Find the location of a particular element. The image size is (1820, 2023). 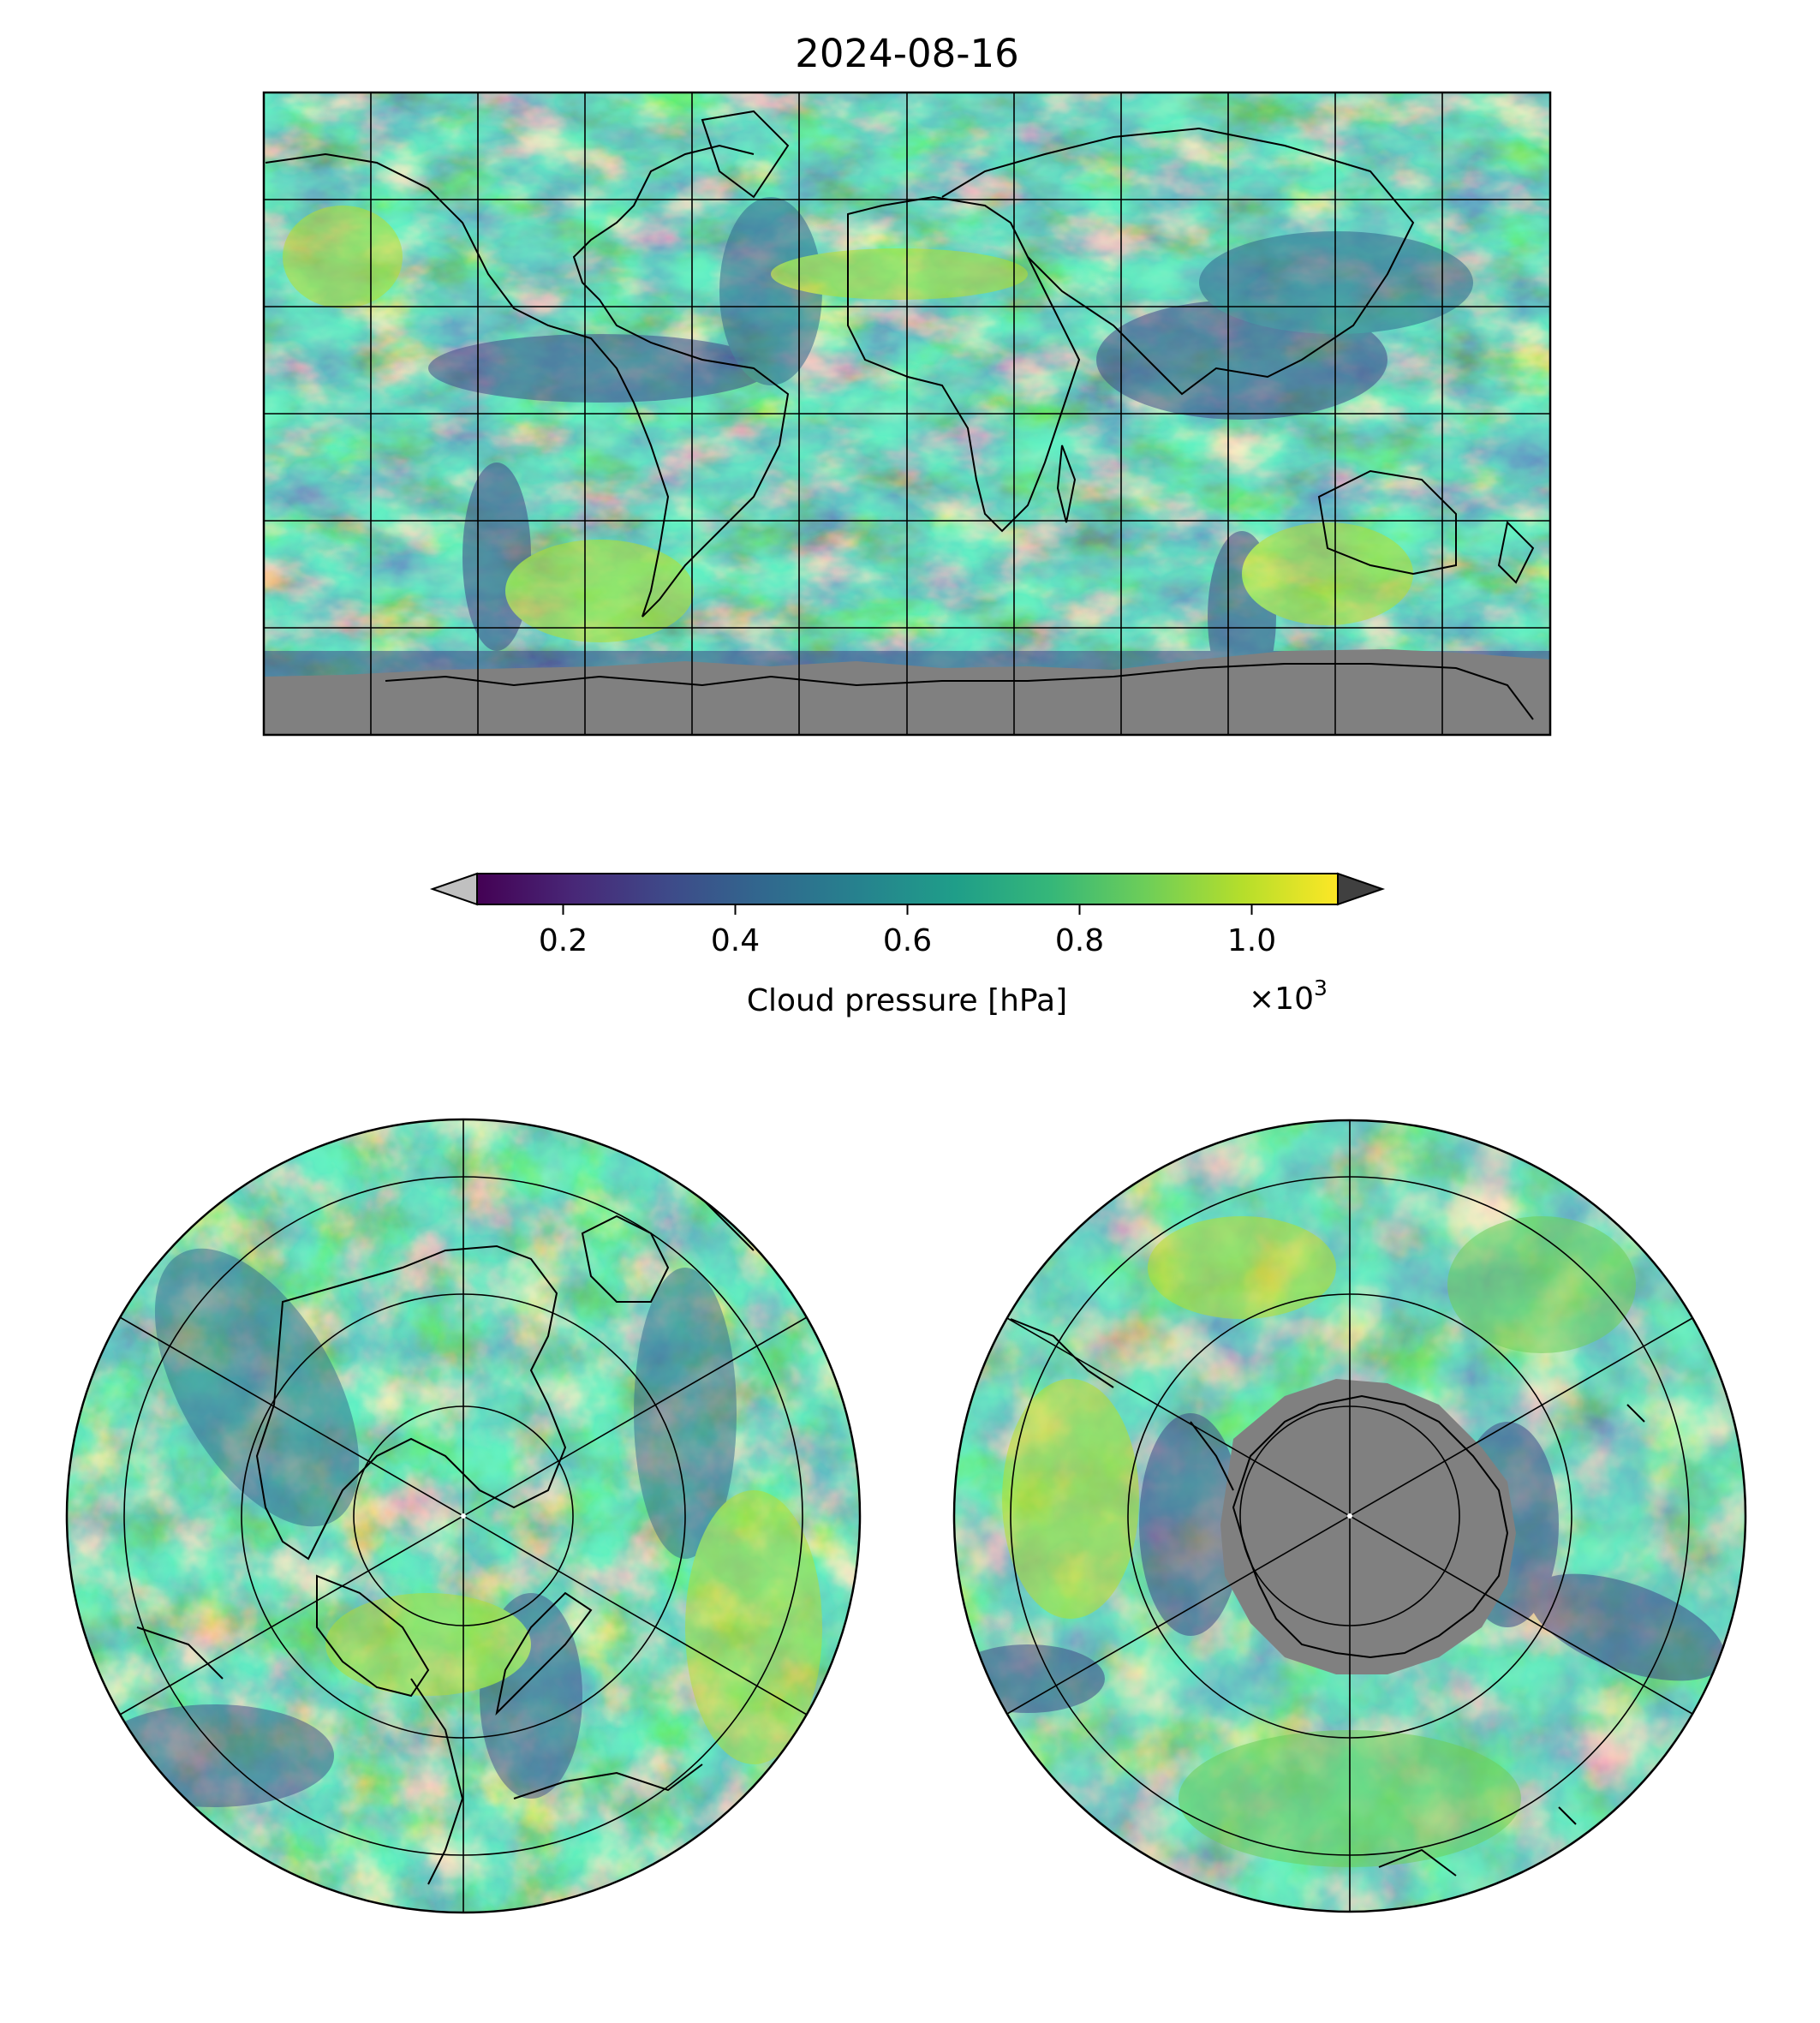

colorbar-label: Cloud pressure [hPa] is located at coordinates (907, 1001).